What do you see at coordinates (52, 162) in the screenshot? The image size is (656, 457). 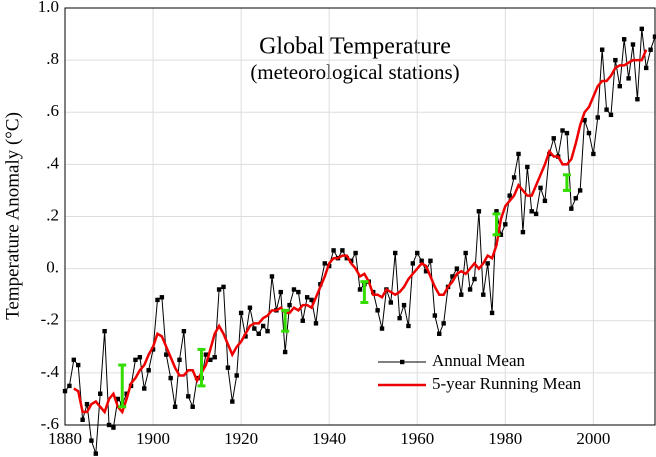 I see `y-tick-label: .4` at bounding box center [52, 162].